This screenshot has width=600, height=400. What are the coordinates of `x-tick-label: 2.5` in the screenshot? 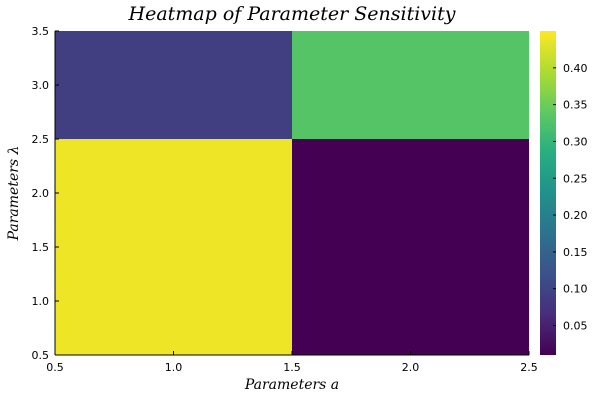 It's located at (529, 367).